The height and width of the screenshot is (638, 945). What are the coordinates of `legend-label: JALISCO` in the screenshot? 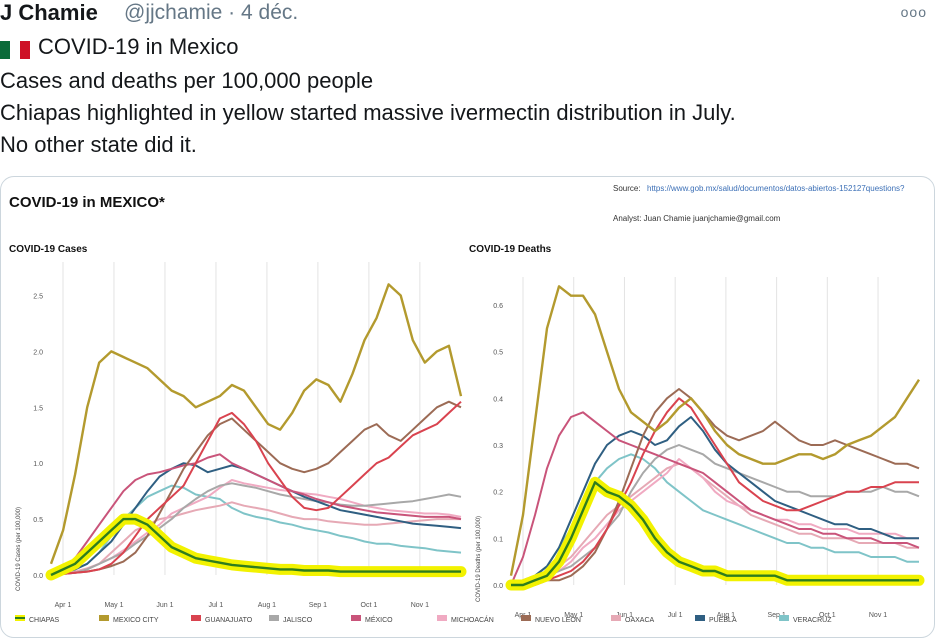 It's located at (298, 620).